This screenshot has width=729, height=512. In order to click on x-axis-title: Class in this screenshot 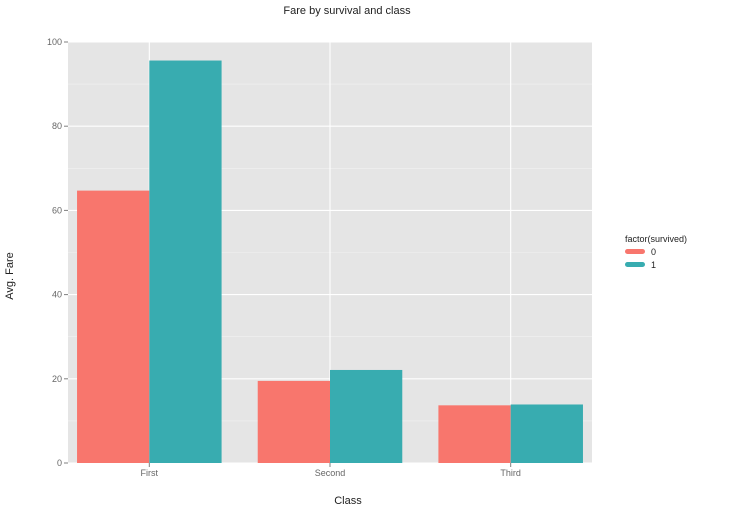, I will do `click(348, 501)`.